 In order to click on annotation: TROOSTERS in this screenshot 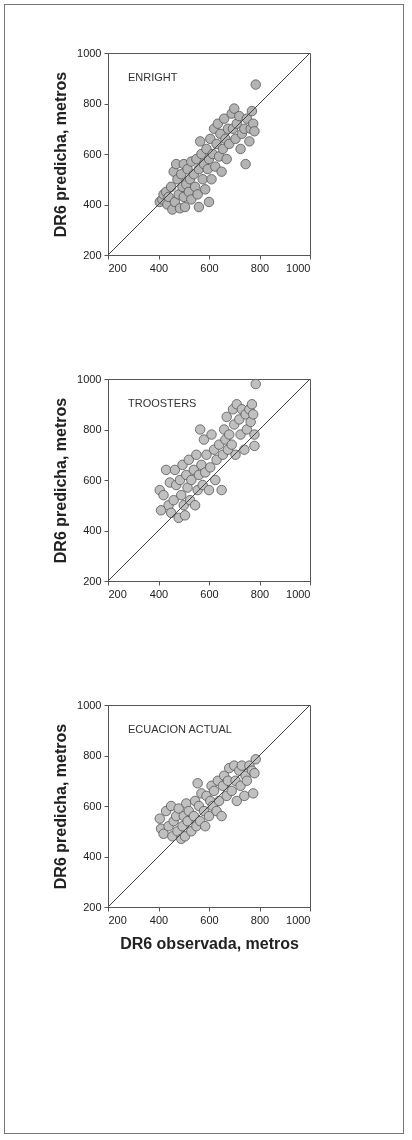, I will do `click(162, 403)`.